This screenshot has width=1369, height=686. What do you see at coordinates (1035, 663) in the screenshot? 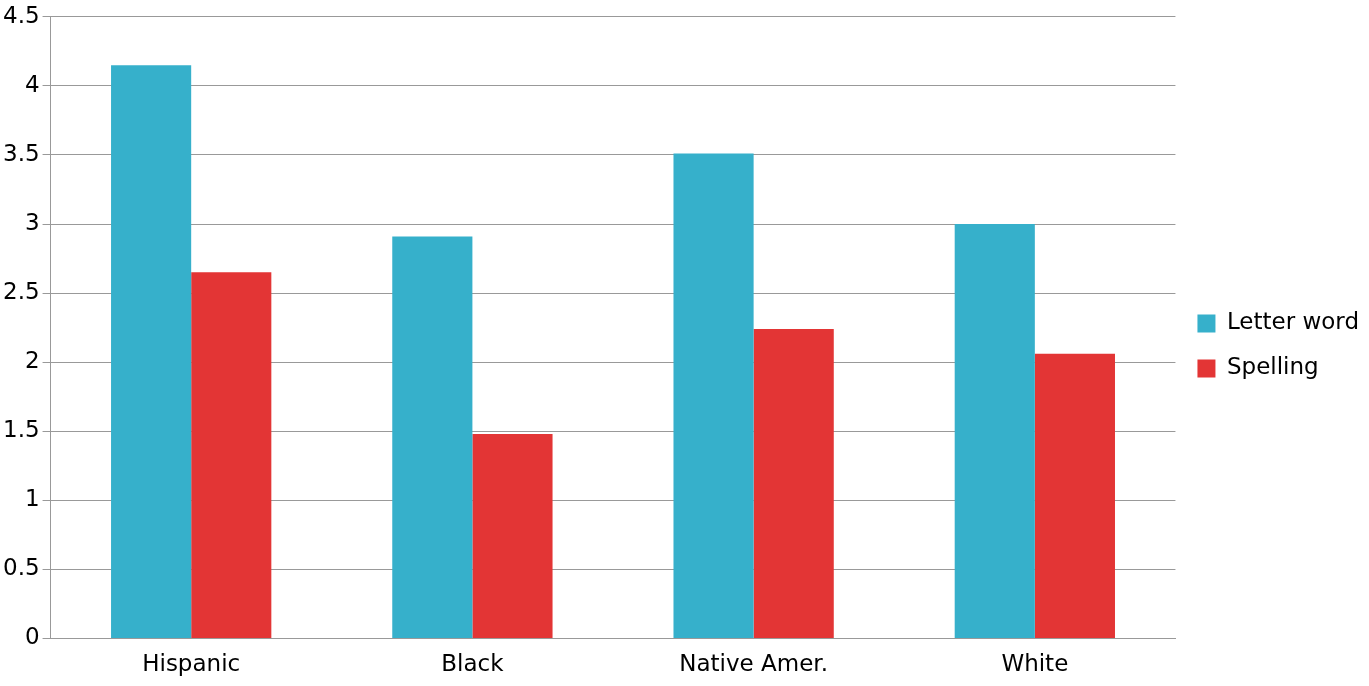
I see `x-tick-label: White` at bounding box center [1035, 663].